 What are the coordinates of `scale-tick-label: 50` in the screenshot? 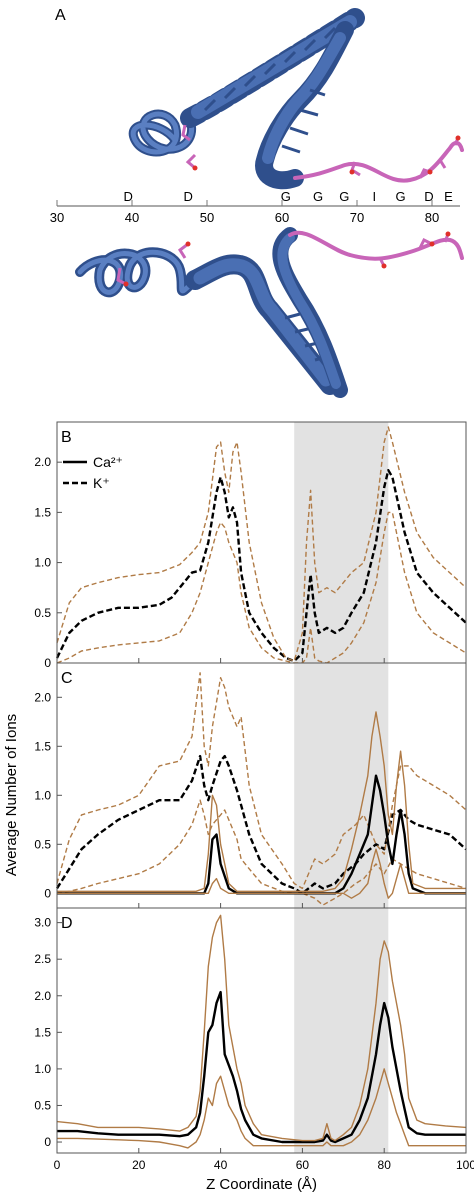 It's located at (207, 217).